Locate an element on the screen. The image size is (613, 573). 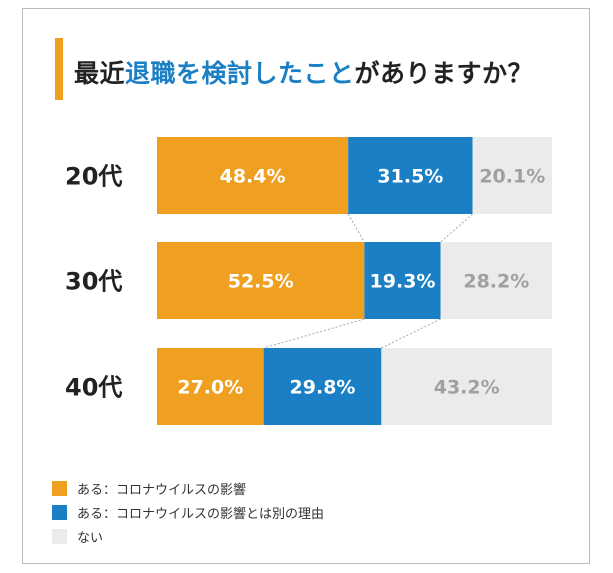
data-label: 20.1% is located at coordinates (512, 177).